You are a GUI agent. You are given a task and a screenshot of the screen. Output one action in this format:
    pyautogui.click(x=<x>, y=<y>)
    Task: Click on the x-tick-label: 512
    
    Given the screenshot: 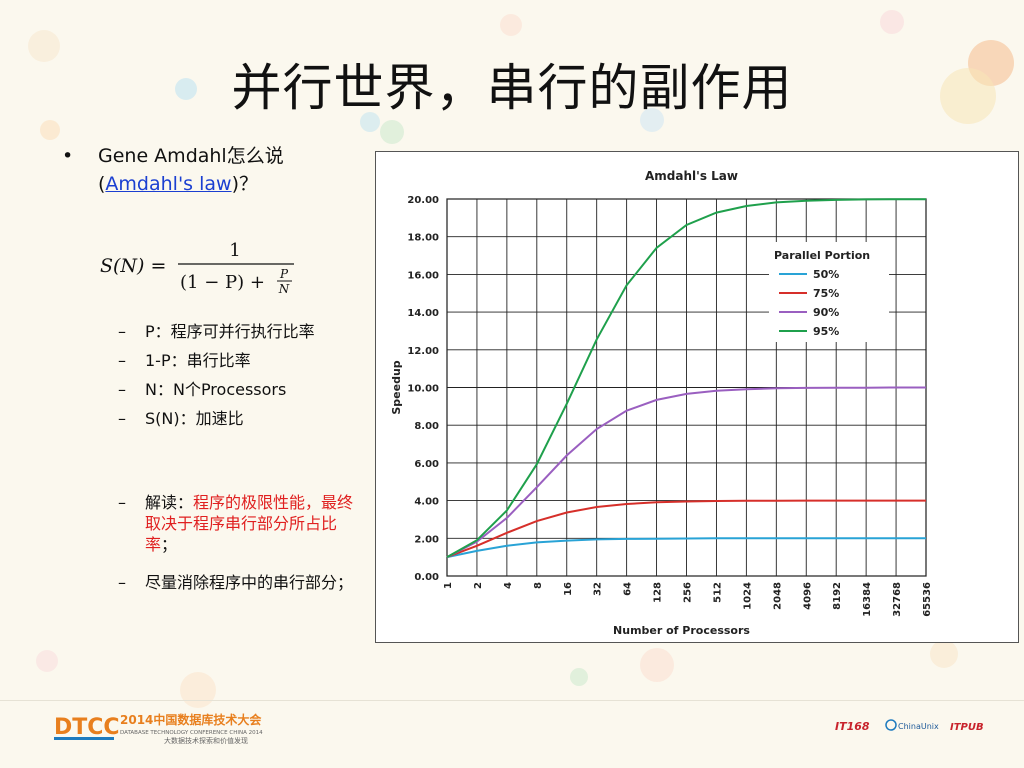 What is the action you would take?
    pyautogui.click(x=717, y=592)
    